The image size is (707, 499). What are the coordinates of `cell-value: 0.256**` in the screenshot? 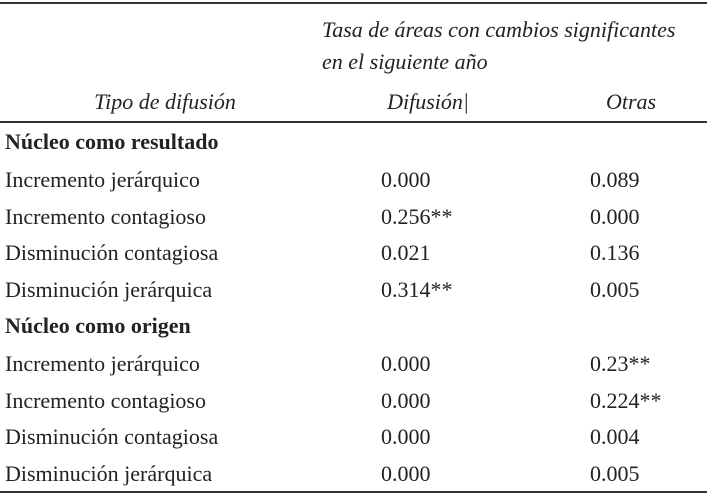 It's located at (417, 216).